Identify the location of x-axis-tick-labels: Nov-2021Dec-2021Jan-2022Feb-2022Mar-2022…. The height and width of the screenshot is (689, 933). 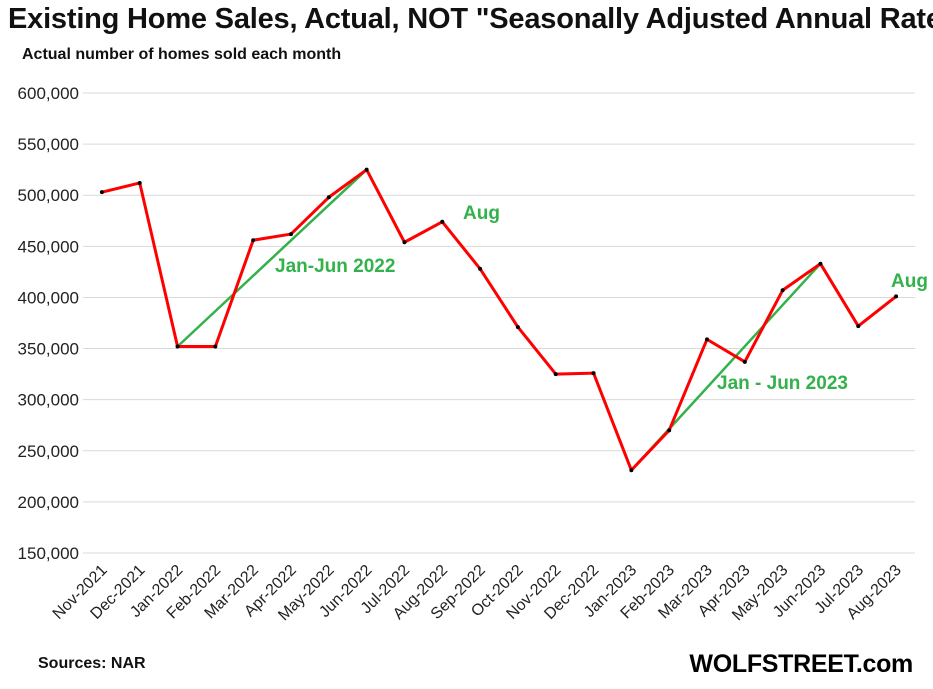
(477, 593).